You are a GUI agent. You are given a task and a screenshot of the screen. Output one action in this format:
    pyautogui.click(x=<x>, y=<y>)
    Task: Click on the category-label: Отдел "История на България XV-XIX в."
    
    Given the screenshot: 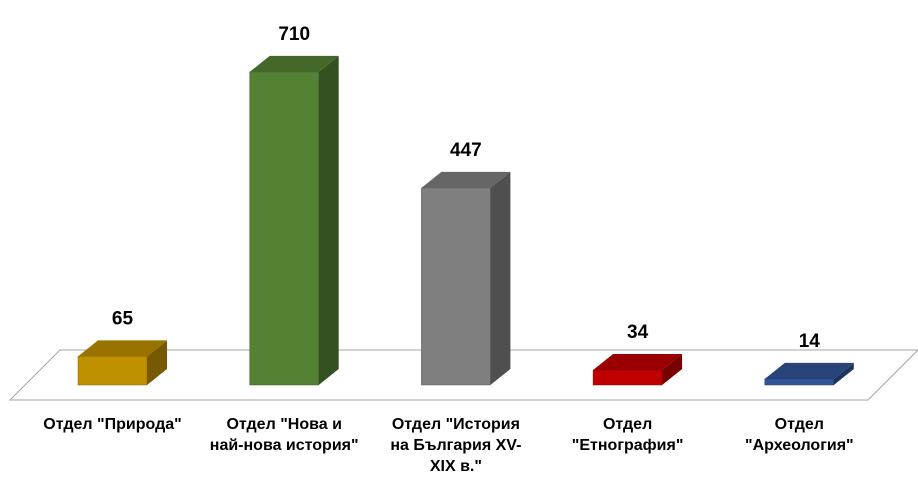 What is the action you would take?
    pyautogui.click(x=456, y=445)
    